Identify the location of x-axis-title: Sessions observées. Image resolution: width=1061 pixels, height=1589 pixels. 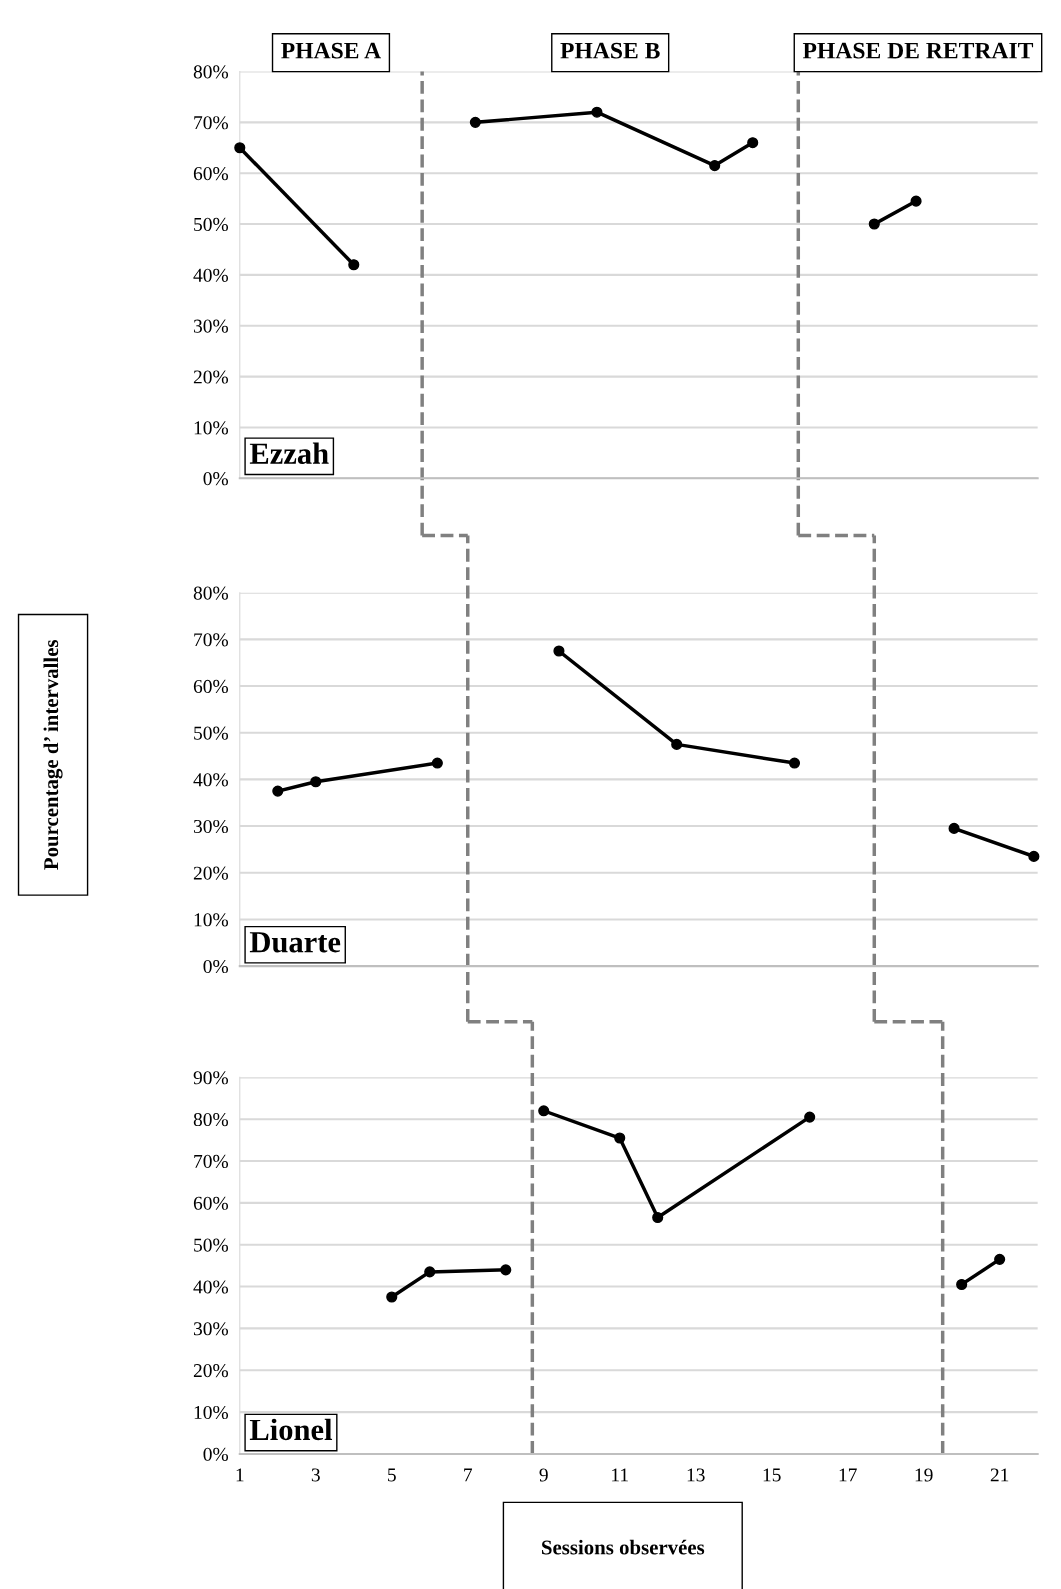
(623, 1547).